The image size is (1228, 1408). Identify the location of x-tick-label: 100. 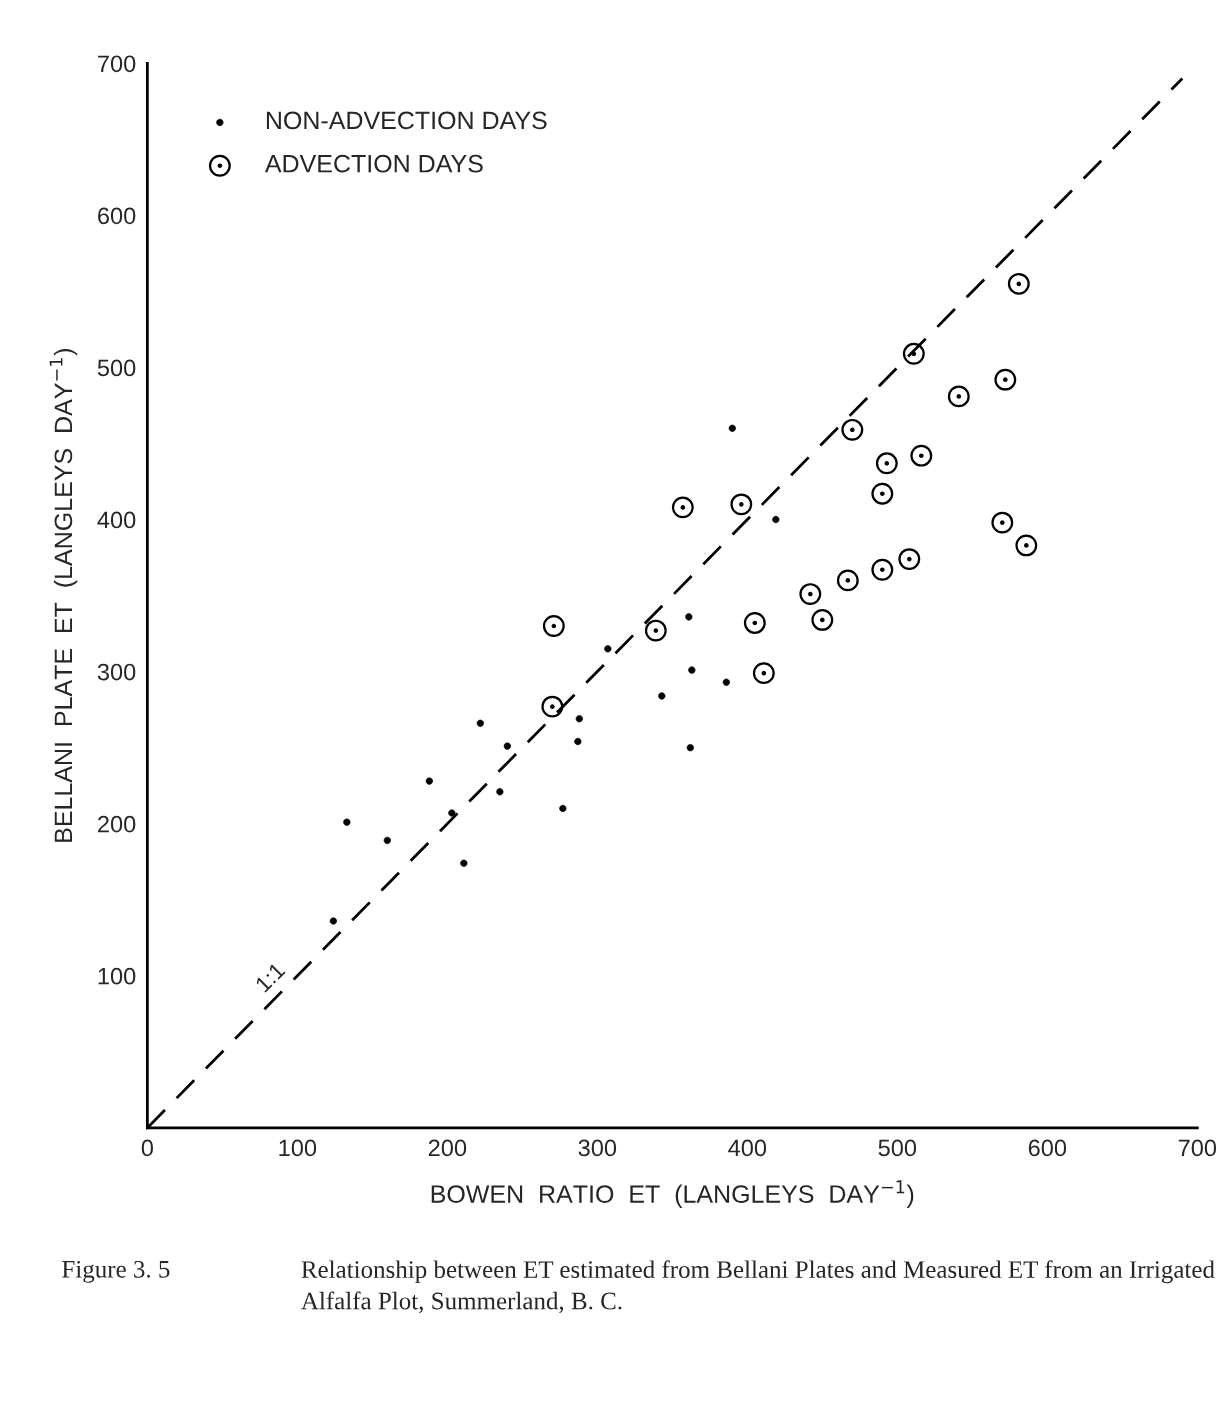
(298, 1148).